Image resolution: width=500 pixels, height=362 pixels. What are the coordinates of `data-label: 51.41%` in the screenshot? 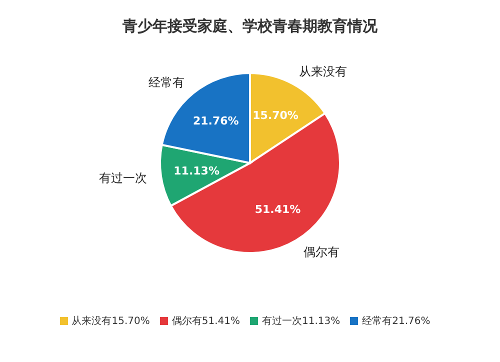 It's located at (221, 321).